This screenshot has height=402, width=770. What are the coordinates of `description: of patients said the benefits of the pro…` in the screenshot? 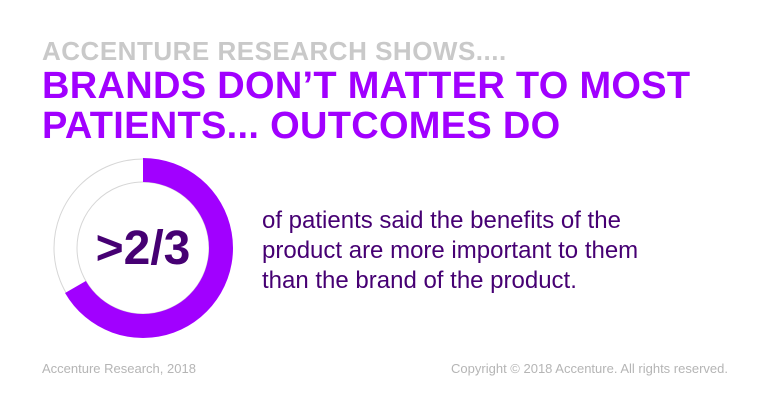 It's located at (450, 251).